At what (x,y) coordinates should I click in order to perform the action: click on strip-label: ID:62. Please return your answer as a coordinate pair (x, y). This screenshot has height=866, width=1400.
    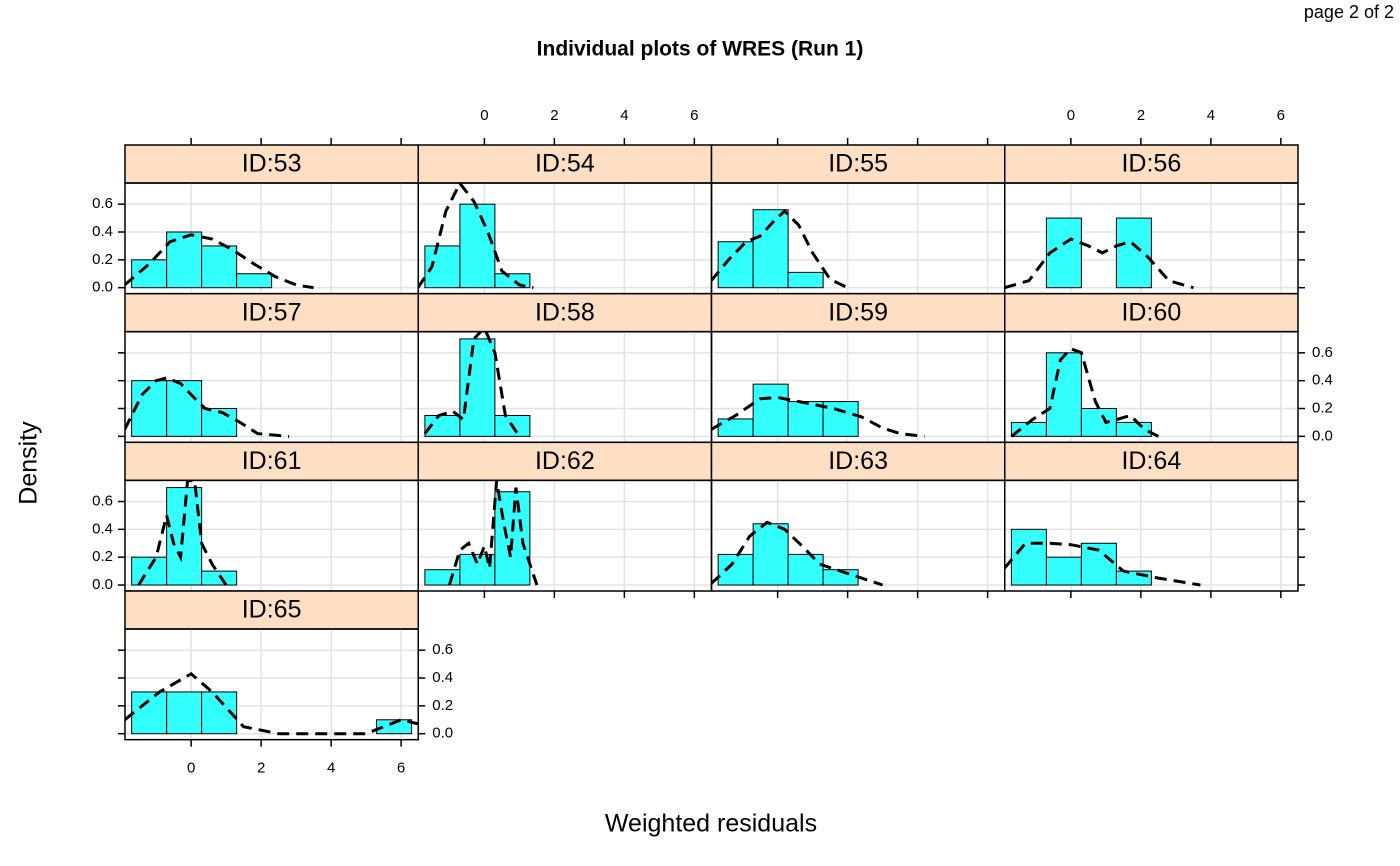
    Looking at the image, I should click on (565, 461).